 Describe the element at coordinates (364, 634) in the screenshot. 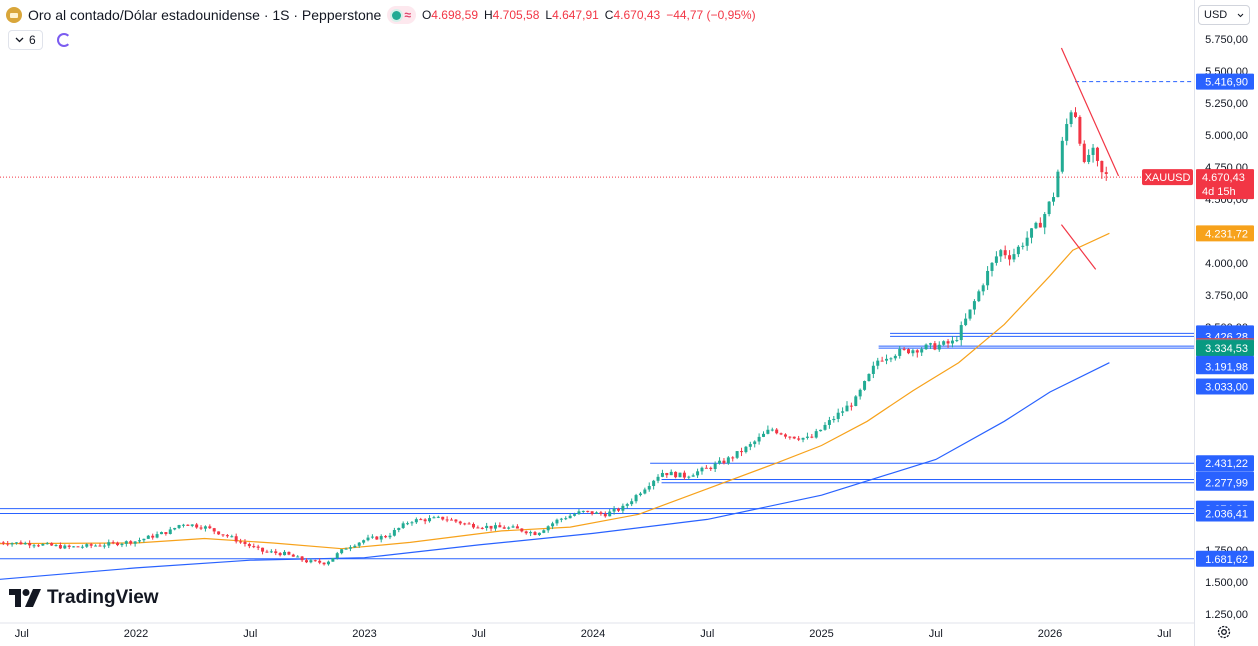

I see `x-tick-label: 2023` at that location.